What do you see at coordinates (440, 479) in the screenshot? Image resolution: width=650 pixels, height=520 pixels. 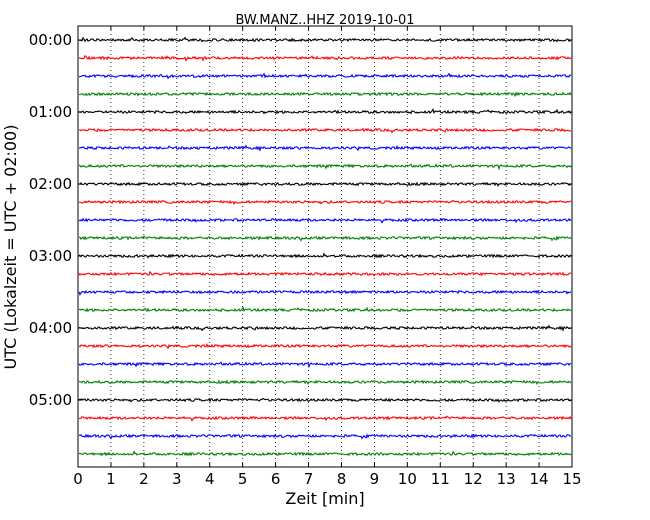 I see `x-tick-label: 11` at bounding box center [440, 479].